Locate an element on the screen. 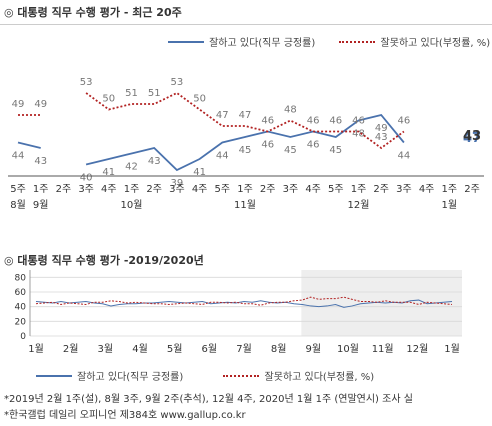 Image resolution: width=492 pixels, height=426 pixels. y-tick-label: 80 is located at coordinates (21, 278).